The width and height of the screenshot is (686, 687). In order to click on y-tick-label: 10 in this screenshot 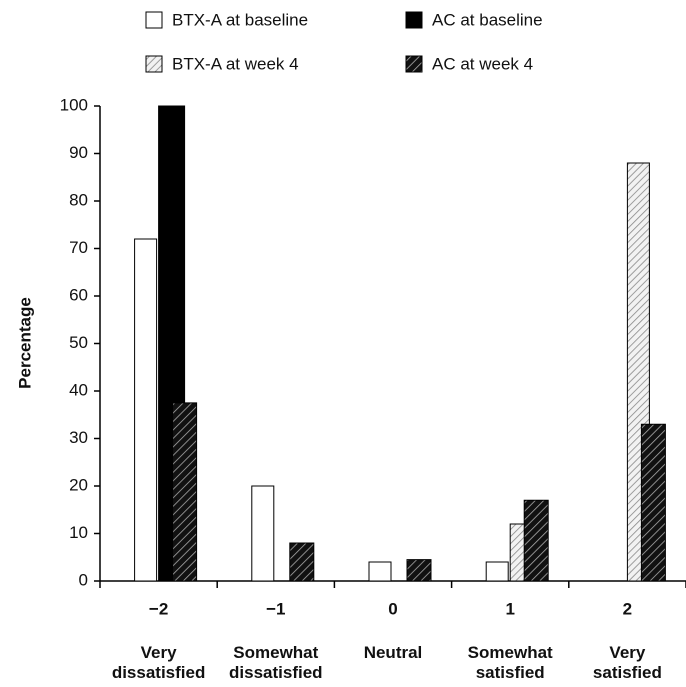, I will do `click(78, 532)`.